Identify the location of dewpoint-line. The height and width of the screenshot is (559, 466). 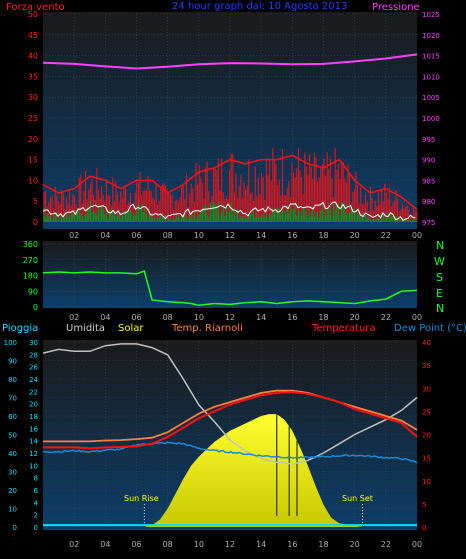
(230, 452).